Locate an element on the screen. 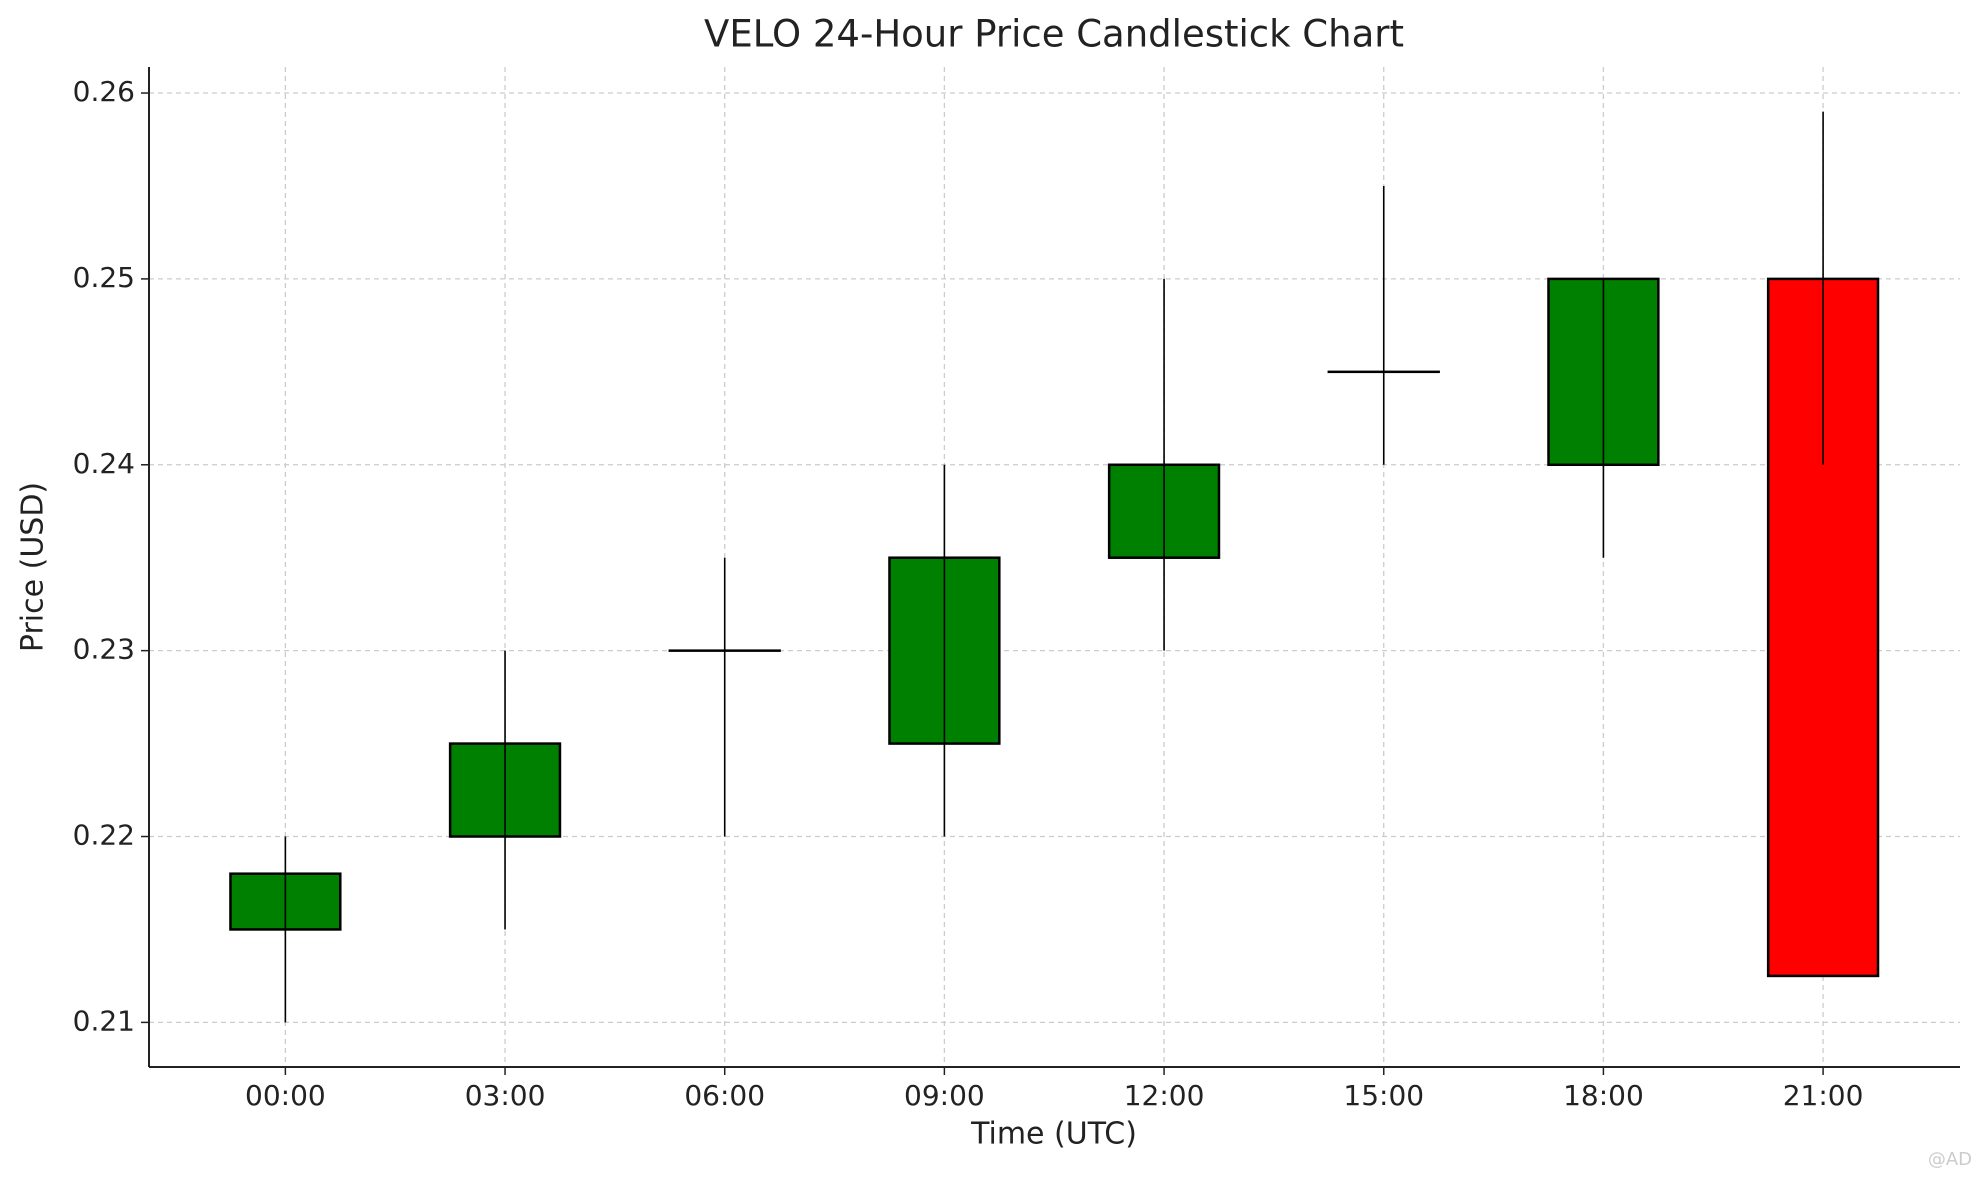 This screenshot has width=1979, height=1180. x-tick-label: 09:00 is located at coordinates (944, 1095).